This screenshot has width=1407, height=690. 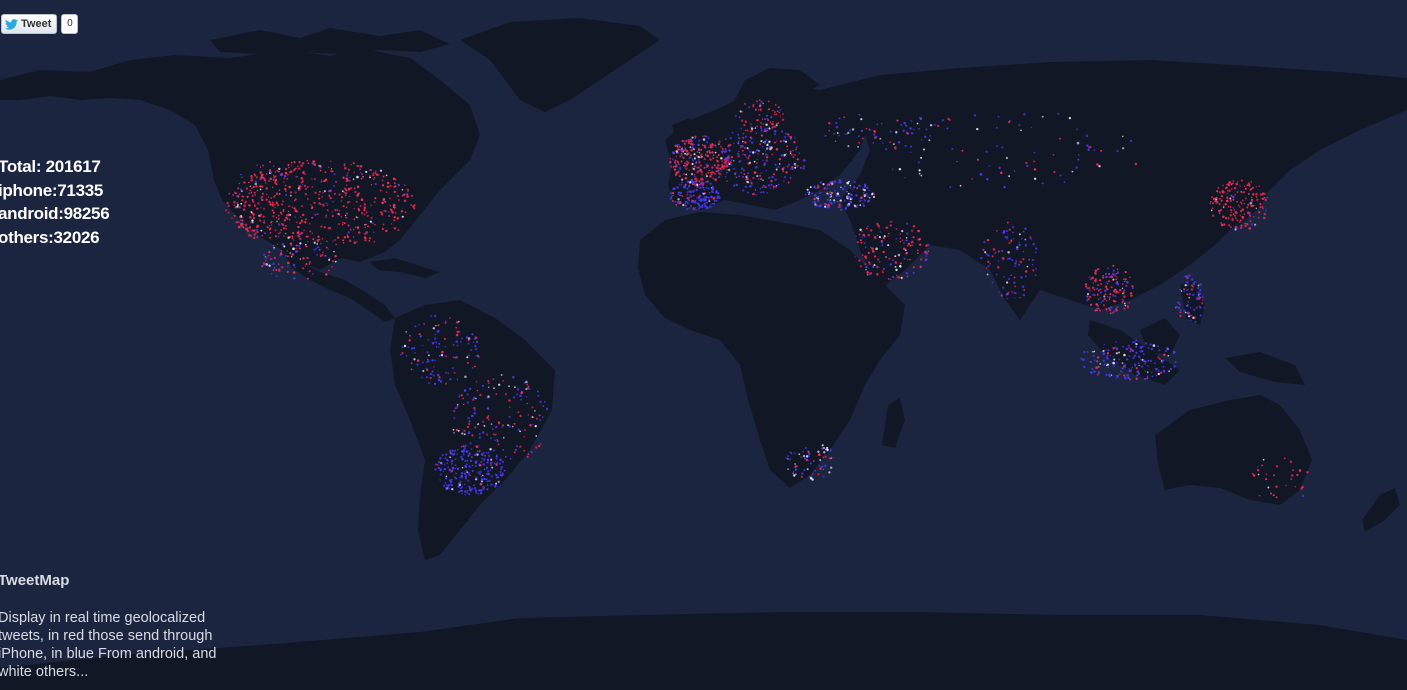 I want to click on japan, so click(x=1243, y=205).